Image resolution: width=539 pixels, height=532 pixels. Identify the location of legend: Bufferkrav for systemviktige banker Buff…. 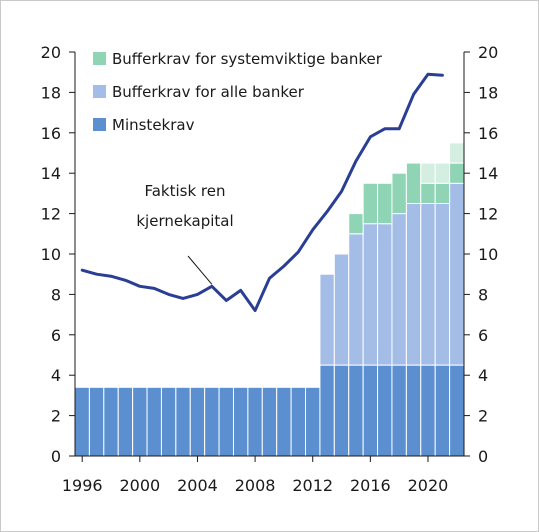
(238, 92).